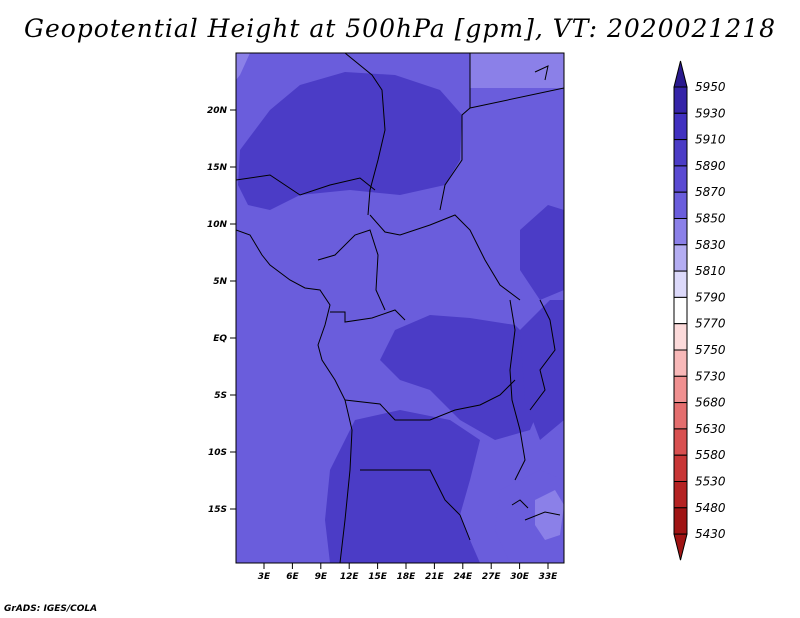 Image resolution: width=800 pixels, height=618 pixels. Describe the element at coordinates (378, 577) in the screenshot. I see `lon-tick-label: 15E` at that location.